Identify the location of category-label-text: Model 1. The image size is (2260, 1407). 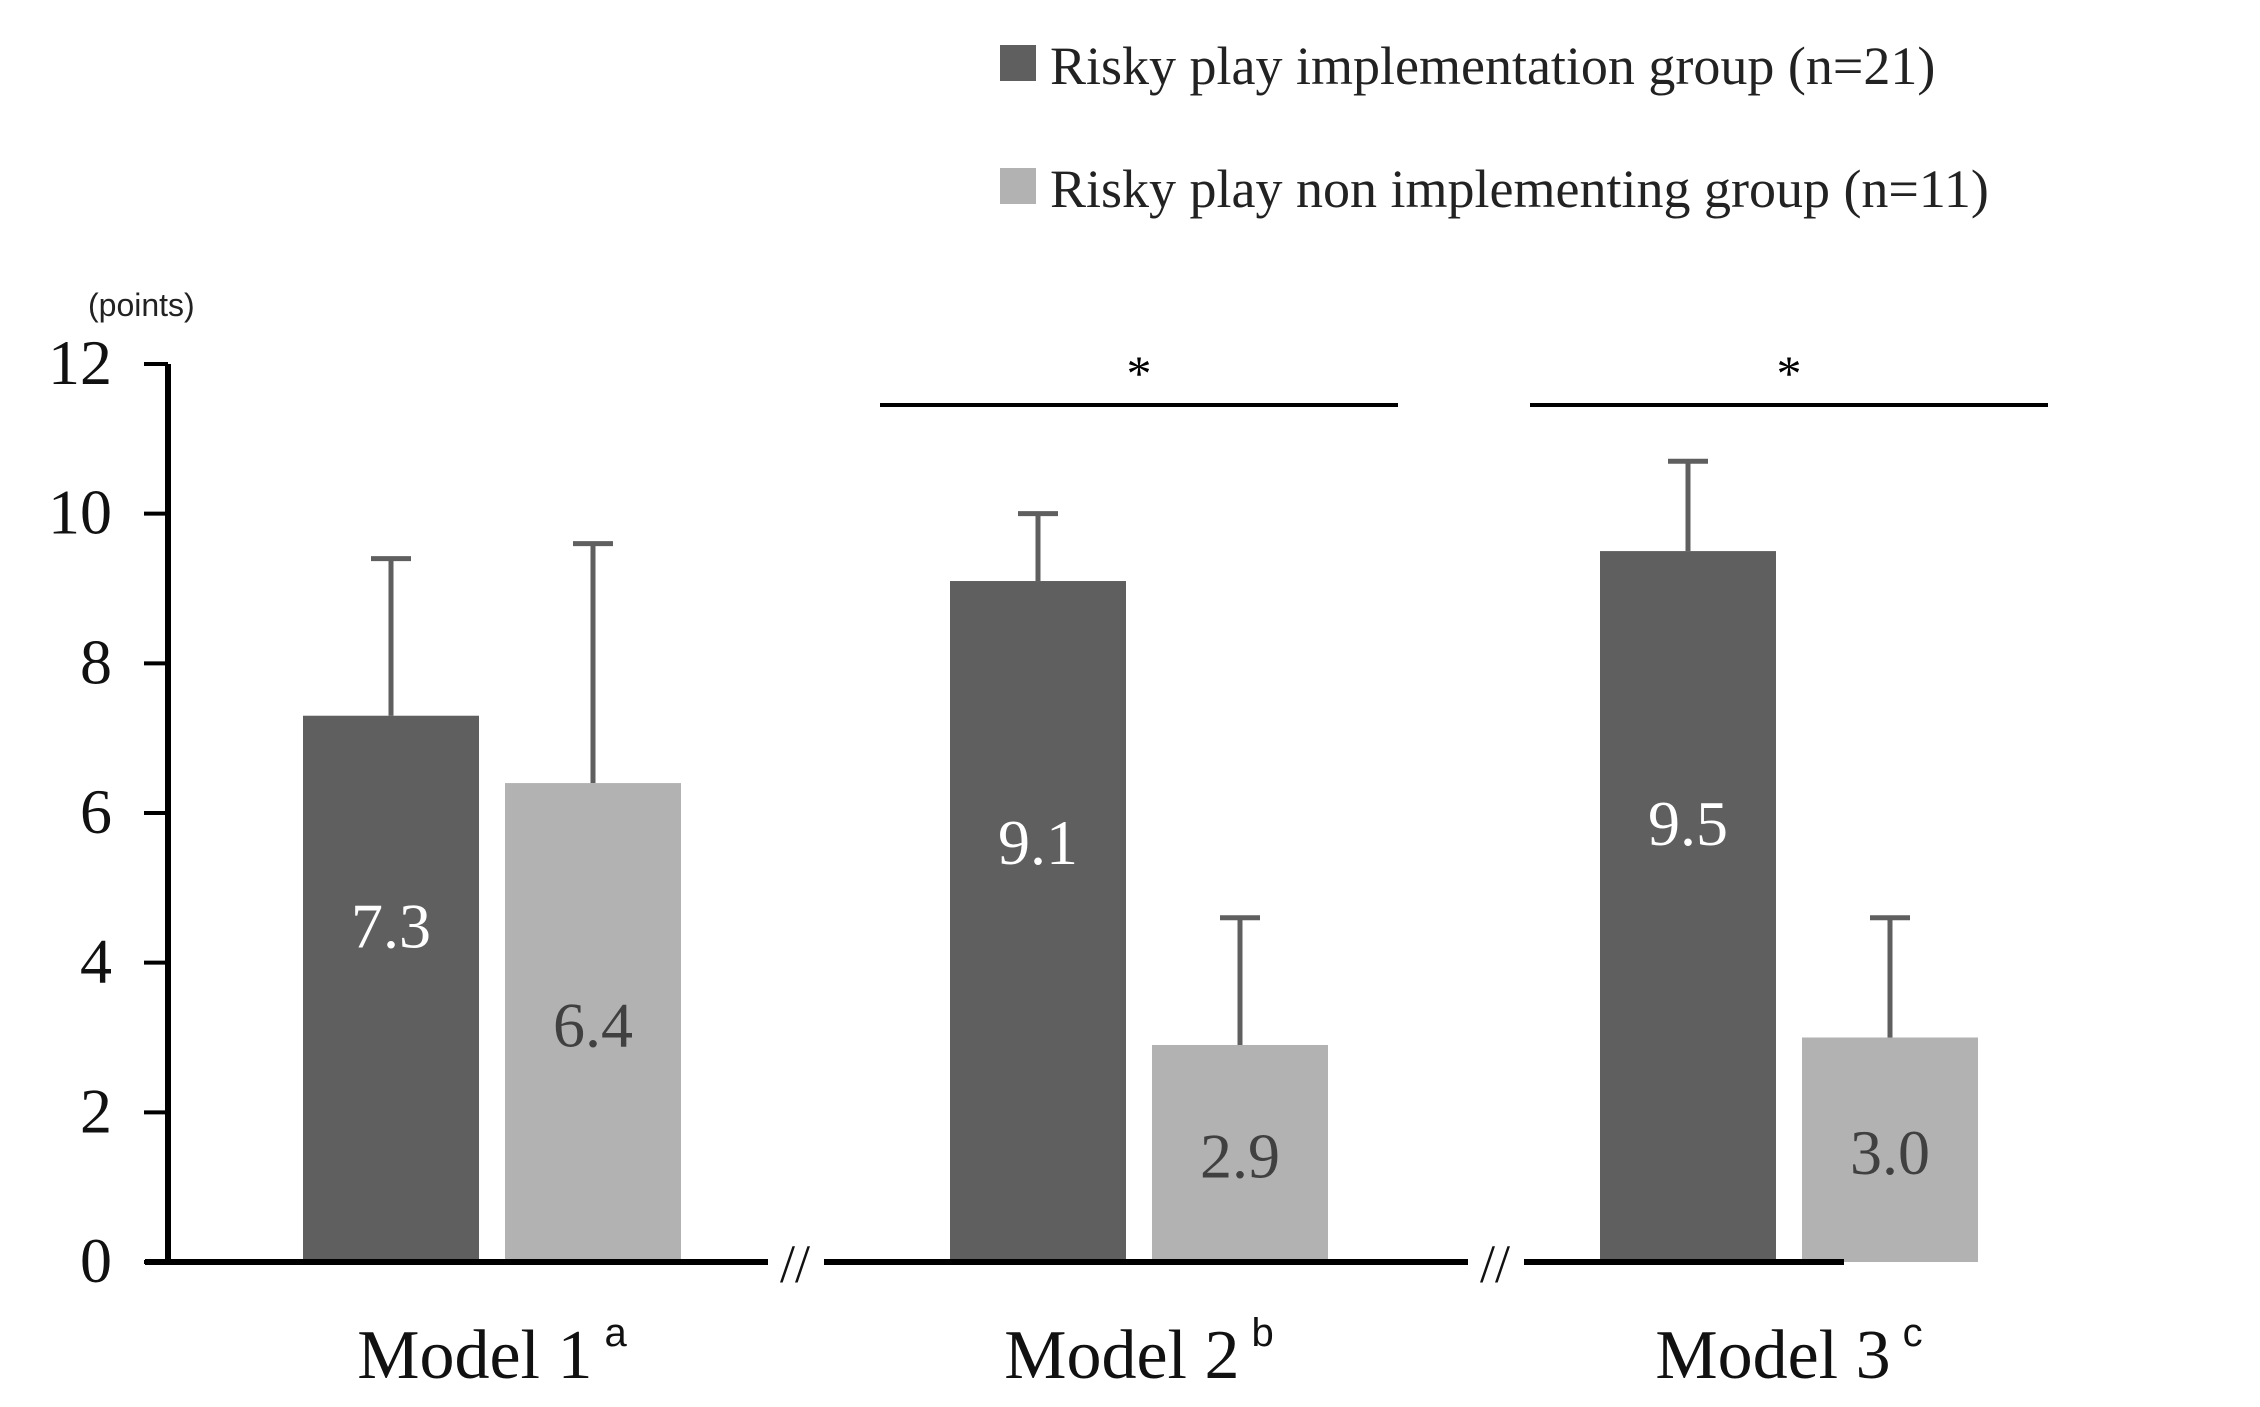
(474, 1355).